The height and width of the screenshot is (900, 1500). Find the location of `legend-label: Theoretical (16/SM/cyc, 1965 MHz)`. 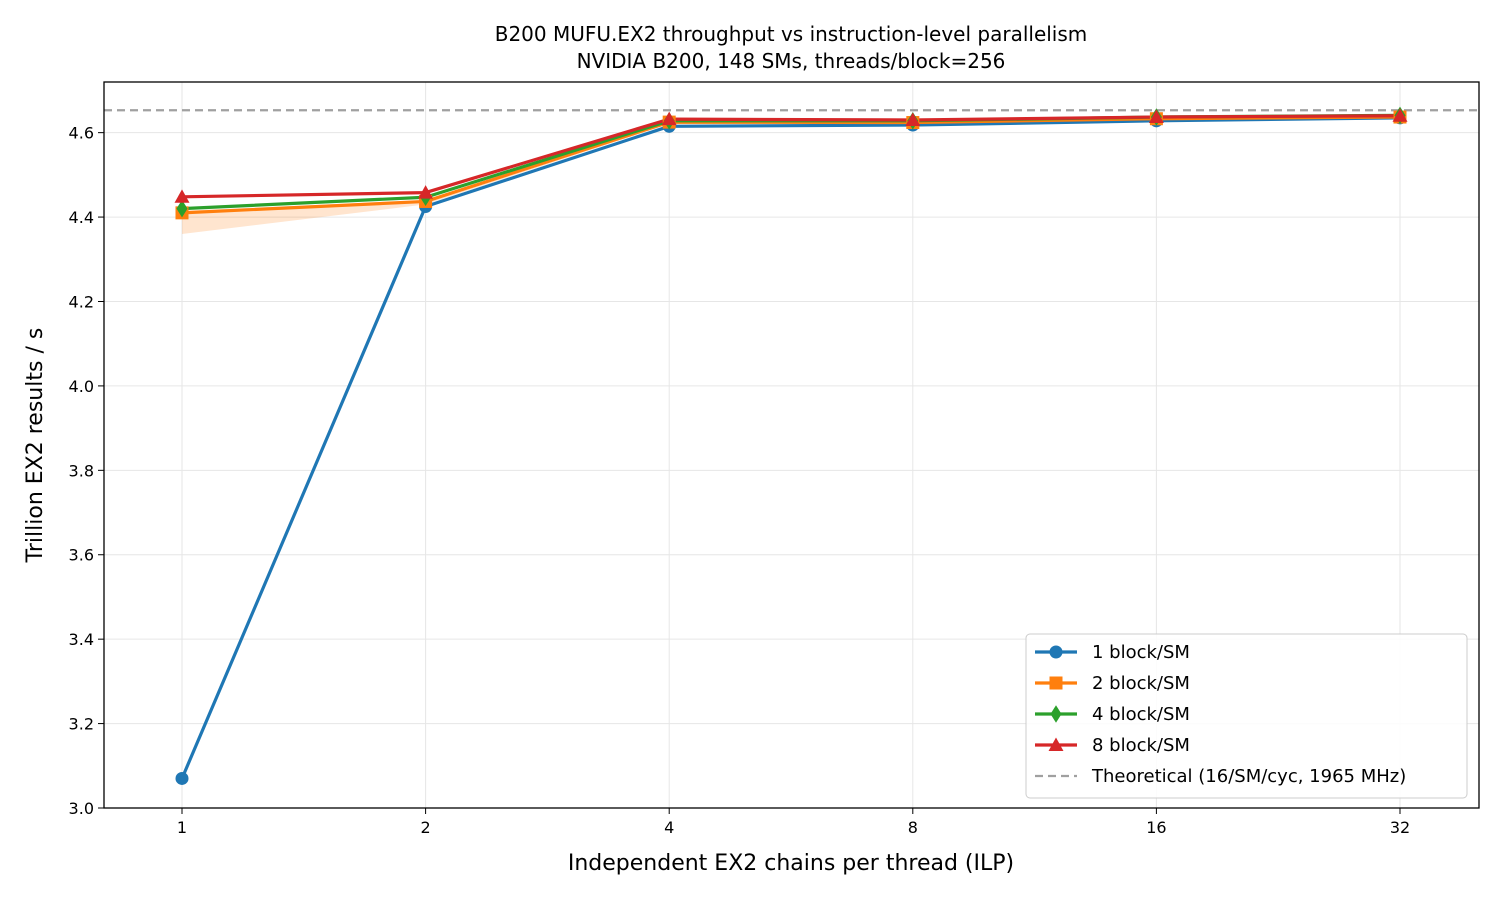

legend-label: Theoretical (16/SM/cyc, 1965 MHz) is located at coordinates (1248, 776).